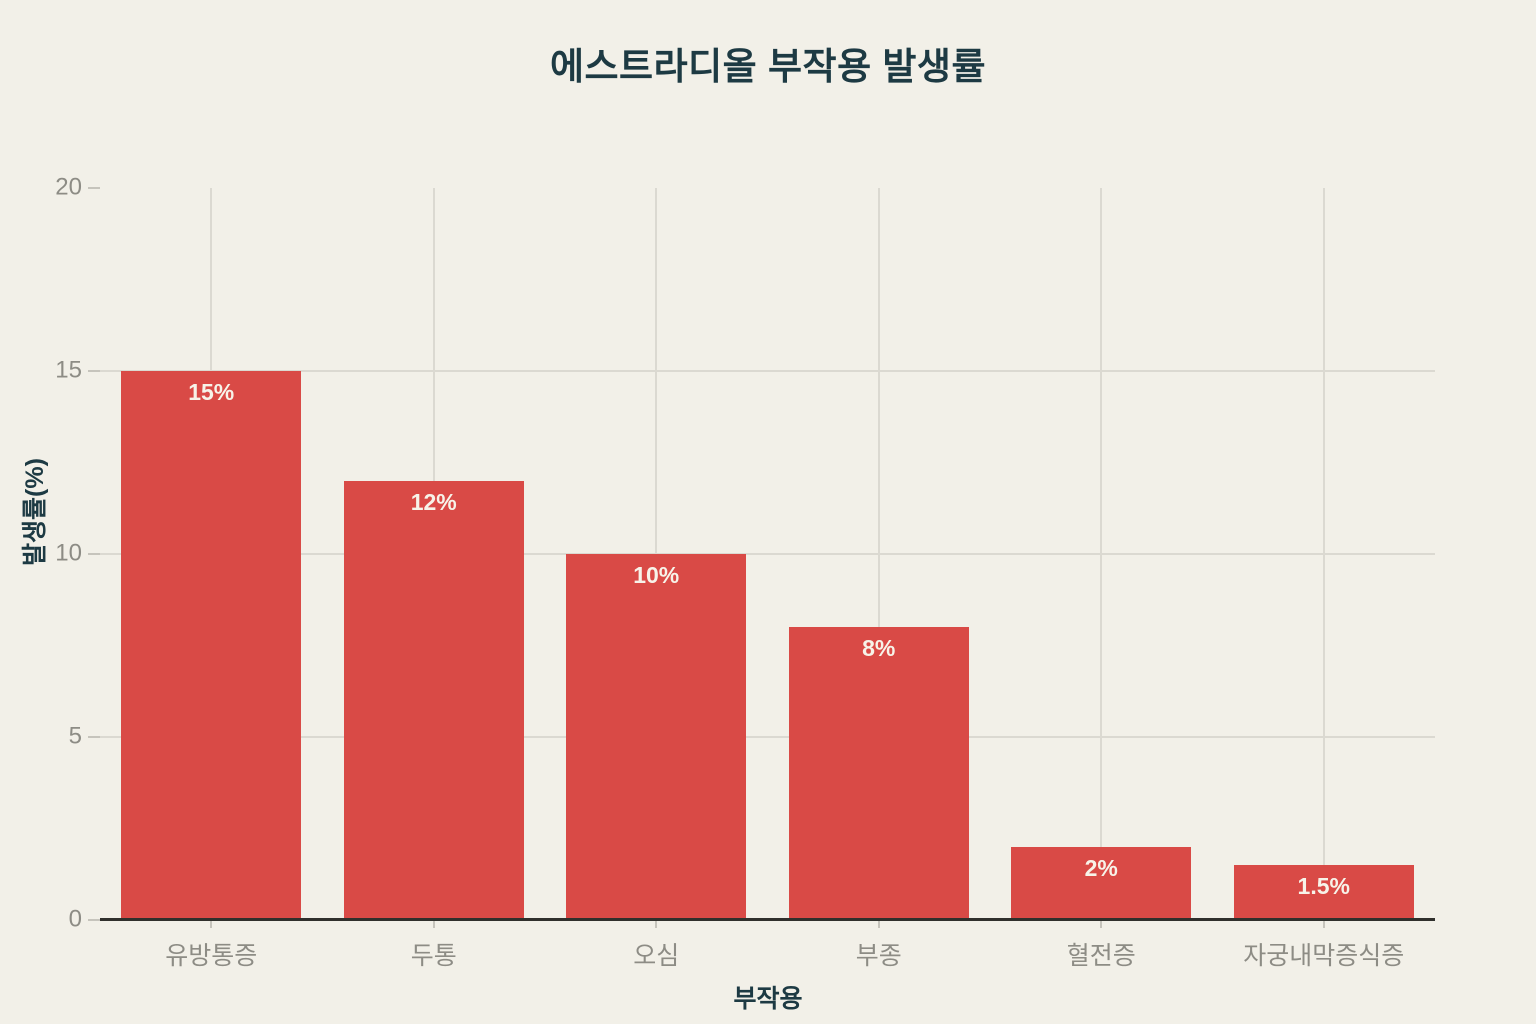  Describe the element at coordinates (433, 956) in the screenshot. I see `x-tick-label: 두통` at that location.